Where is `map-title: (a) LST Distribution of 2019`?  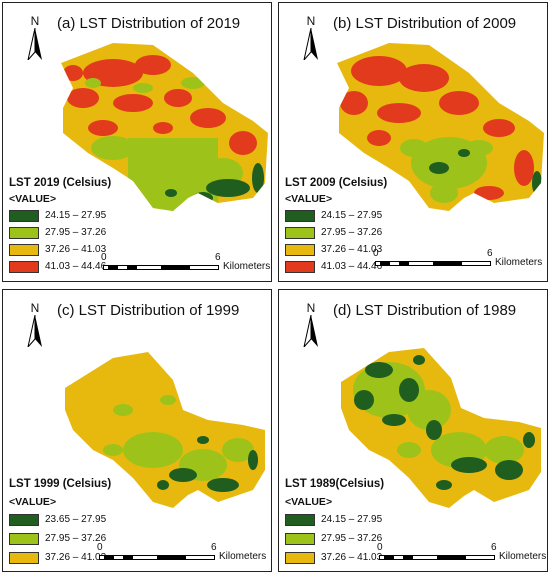 map-title: (a) LST Distribution of 2019 is located at coordinates (149, 23).